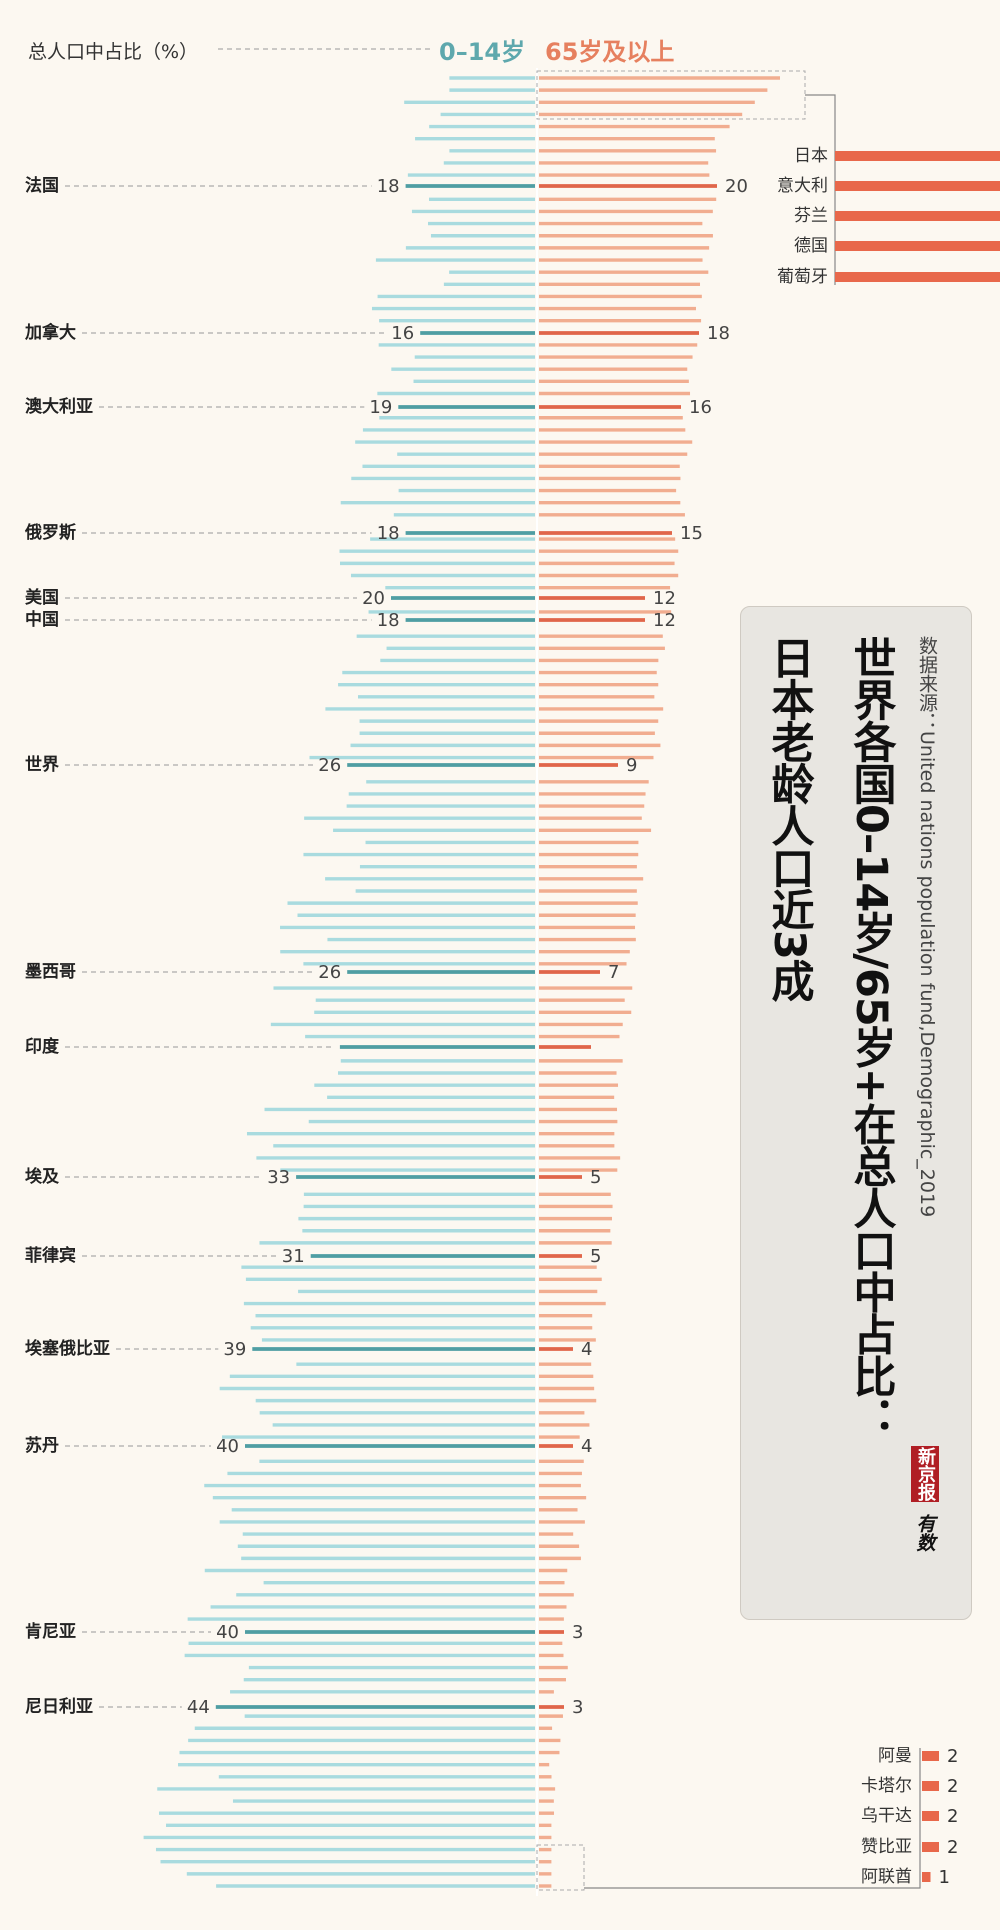 The height and width of the screenshot is (1930, 1000). What do you see at coordinates (671, 95) in the screenshot?
I see `top5-box` at bounding box center [671, 95].